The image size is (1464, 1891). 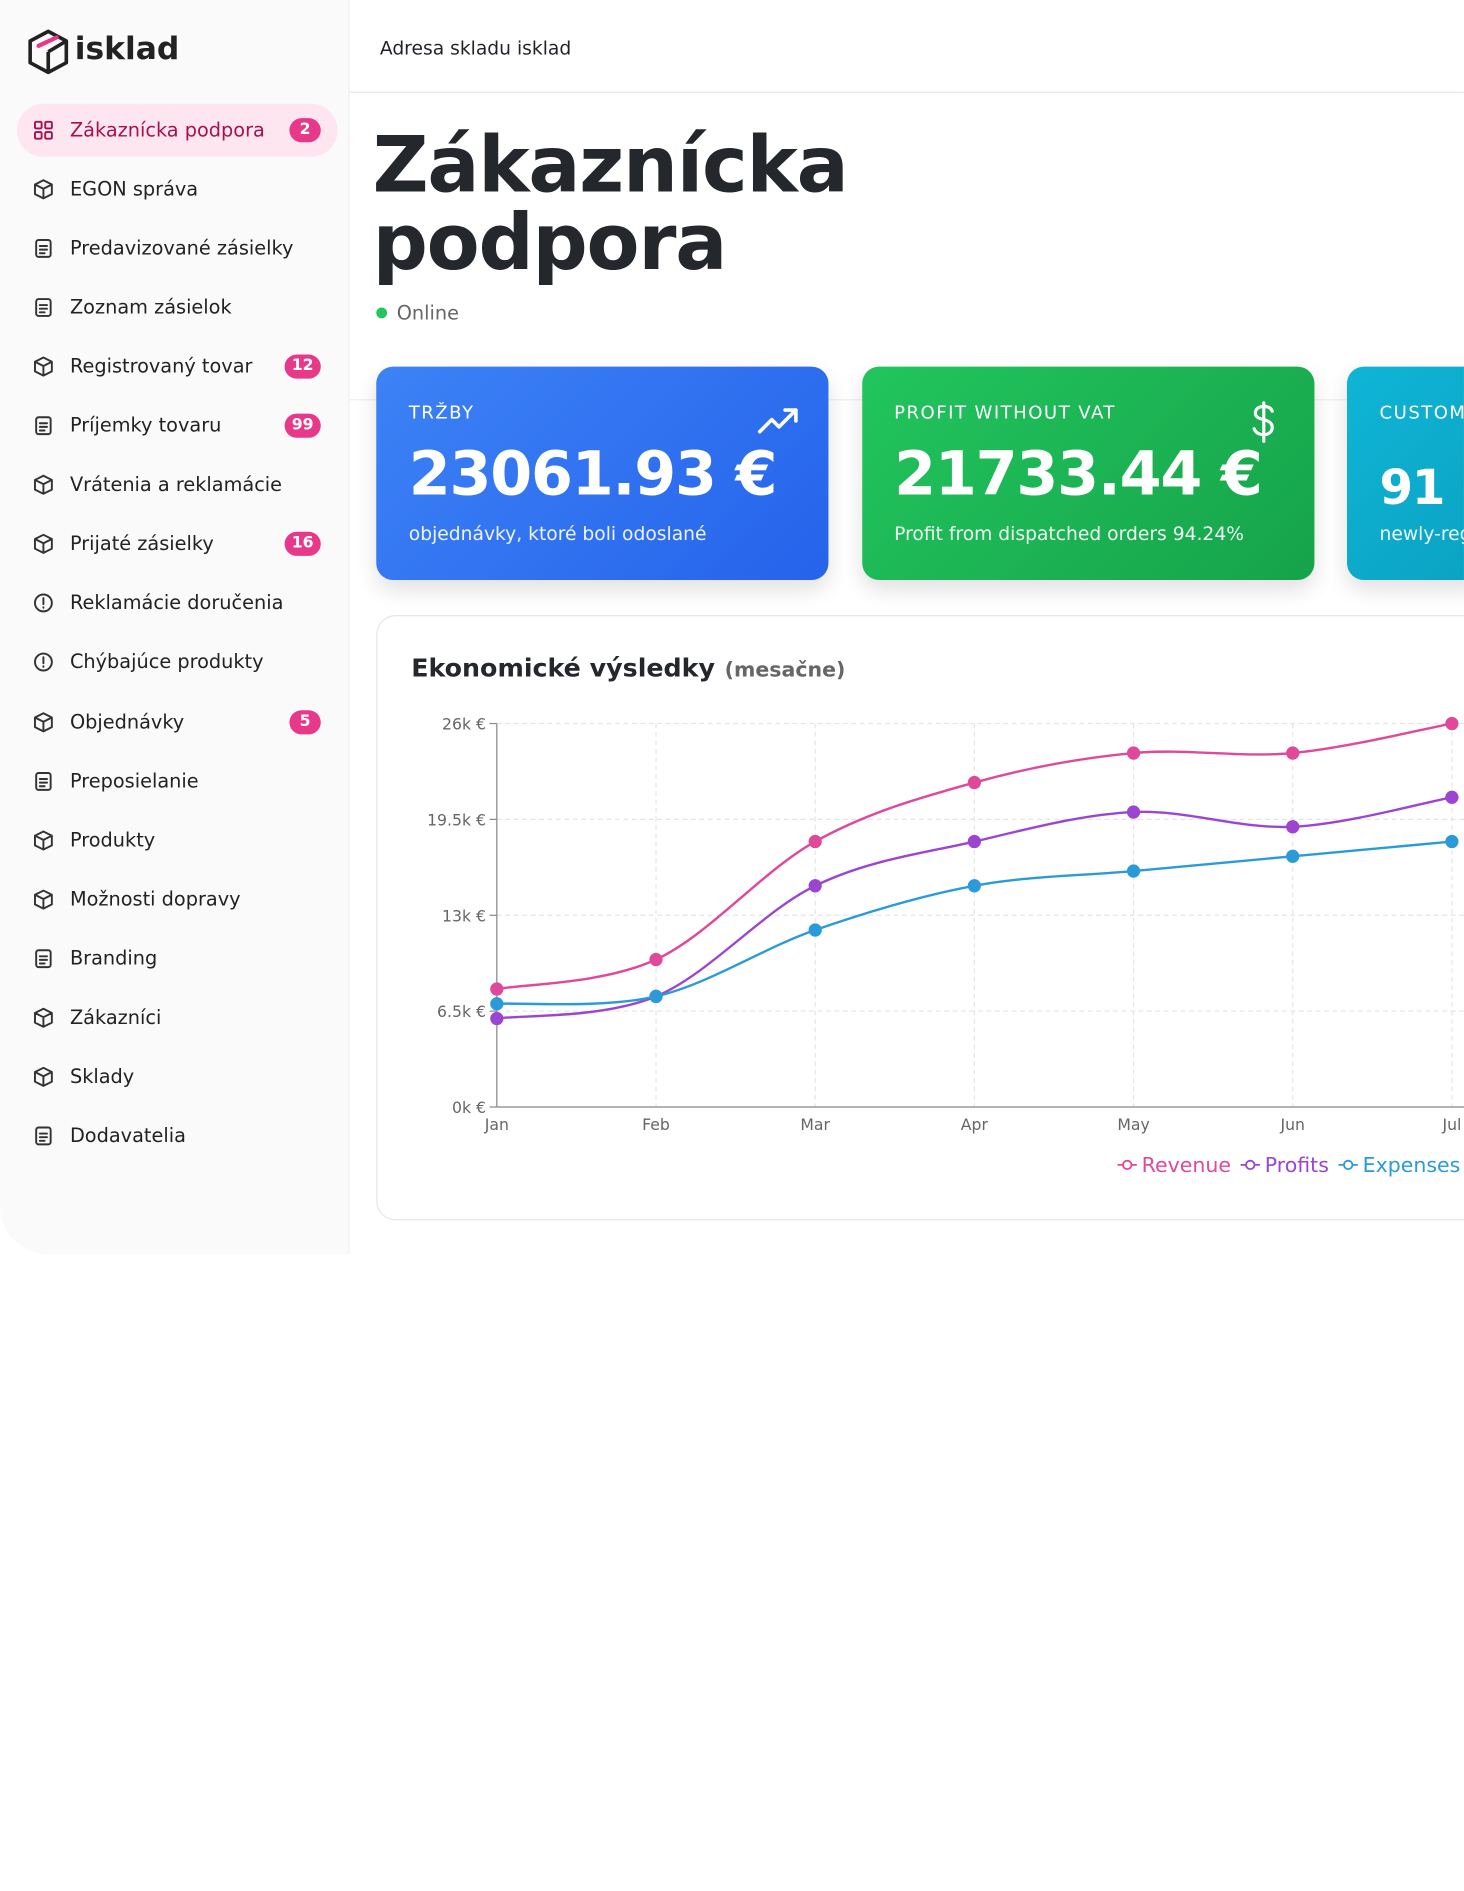 I want to click on nav-item: Predavizované zásielky, so click(x=177, y=248).